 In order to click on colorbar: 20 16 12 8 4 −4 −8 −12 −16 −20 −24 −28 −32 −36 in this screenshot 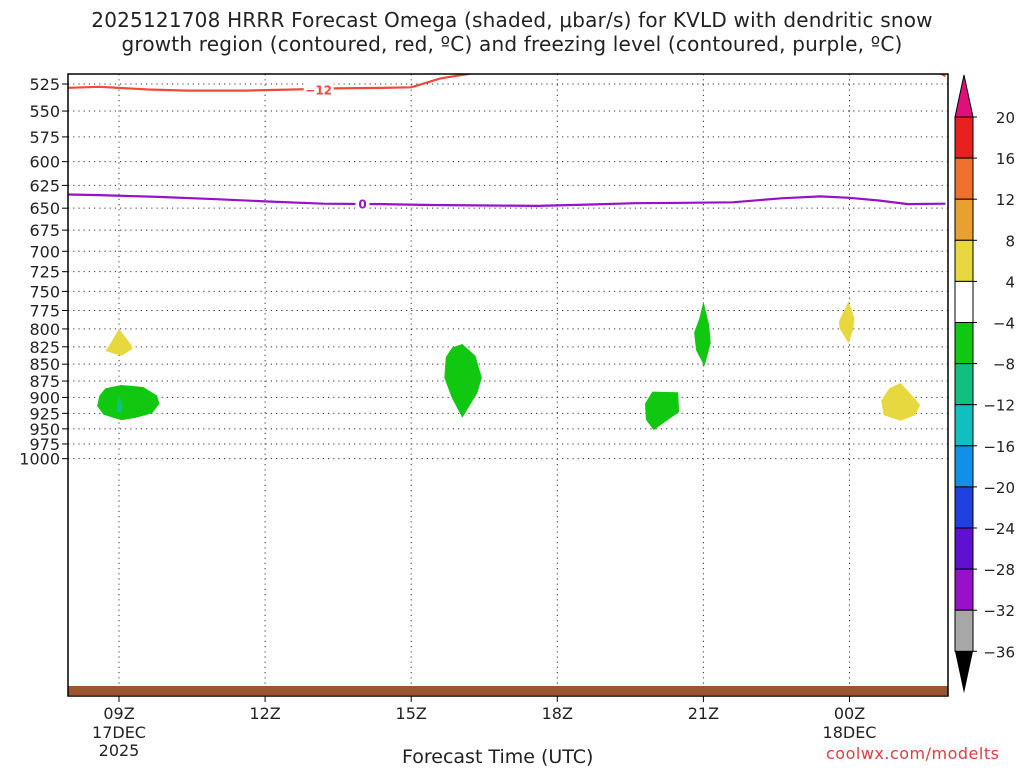, I will do `click(984, 384)`.